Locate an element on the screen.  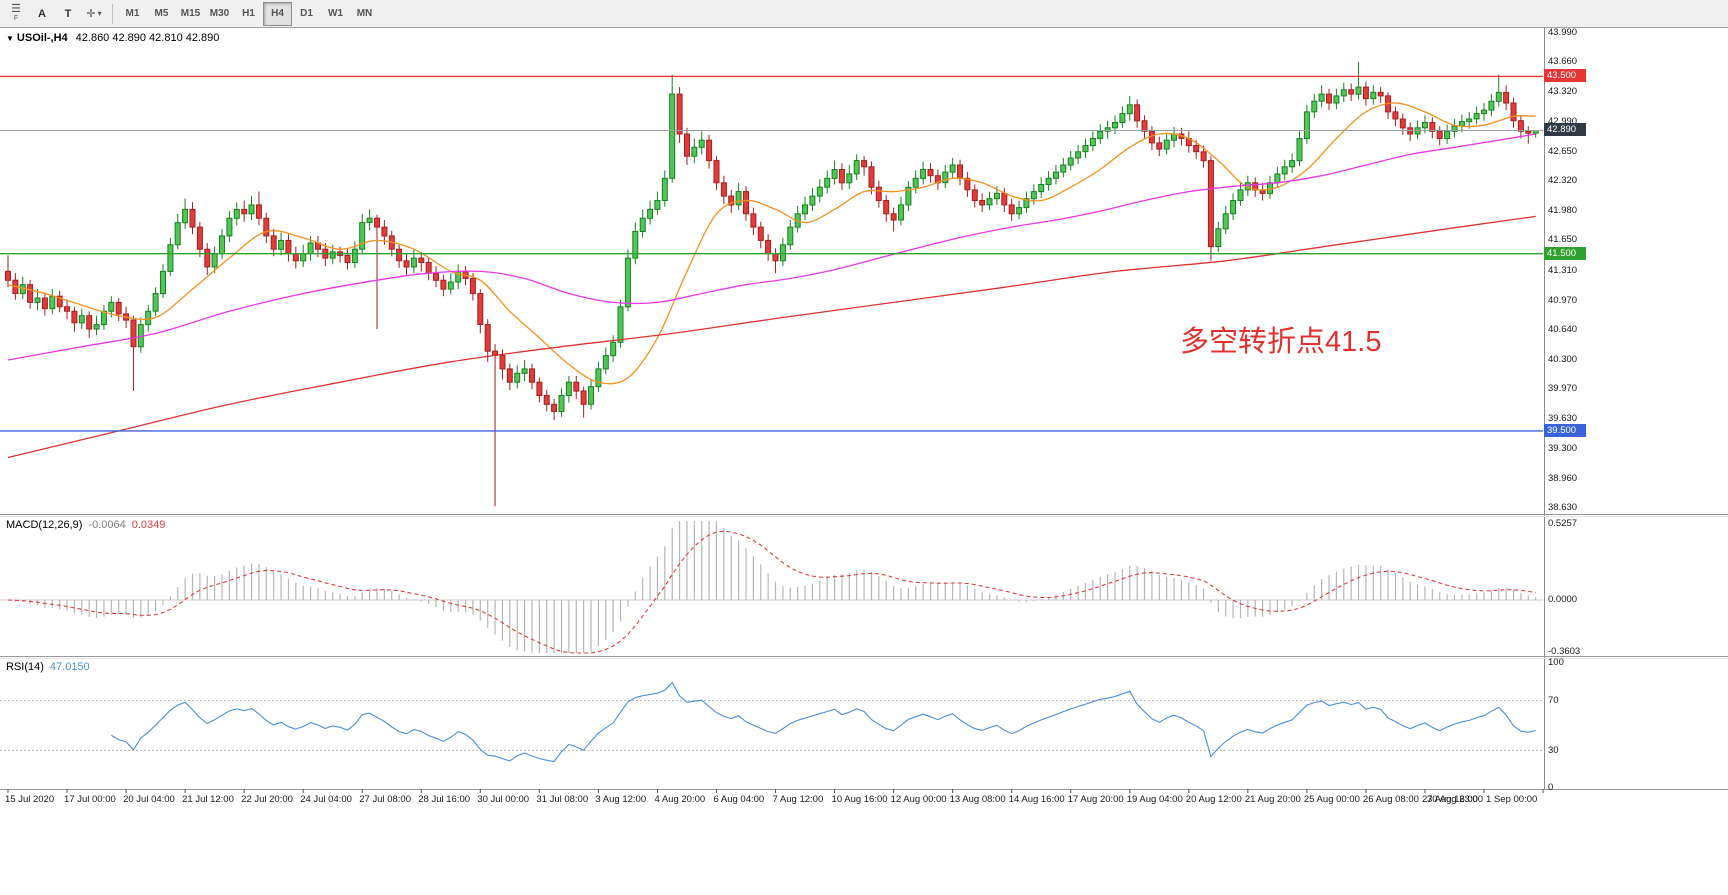
macd-main-value: -0.0064 is located at coordinates (107, 525).